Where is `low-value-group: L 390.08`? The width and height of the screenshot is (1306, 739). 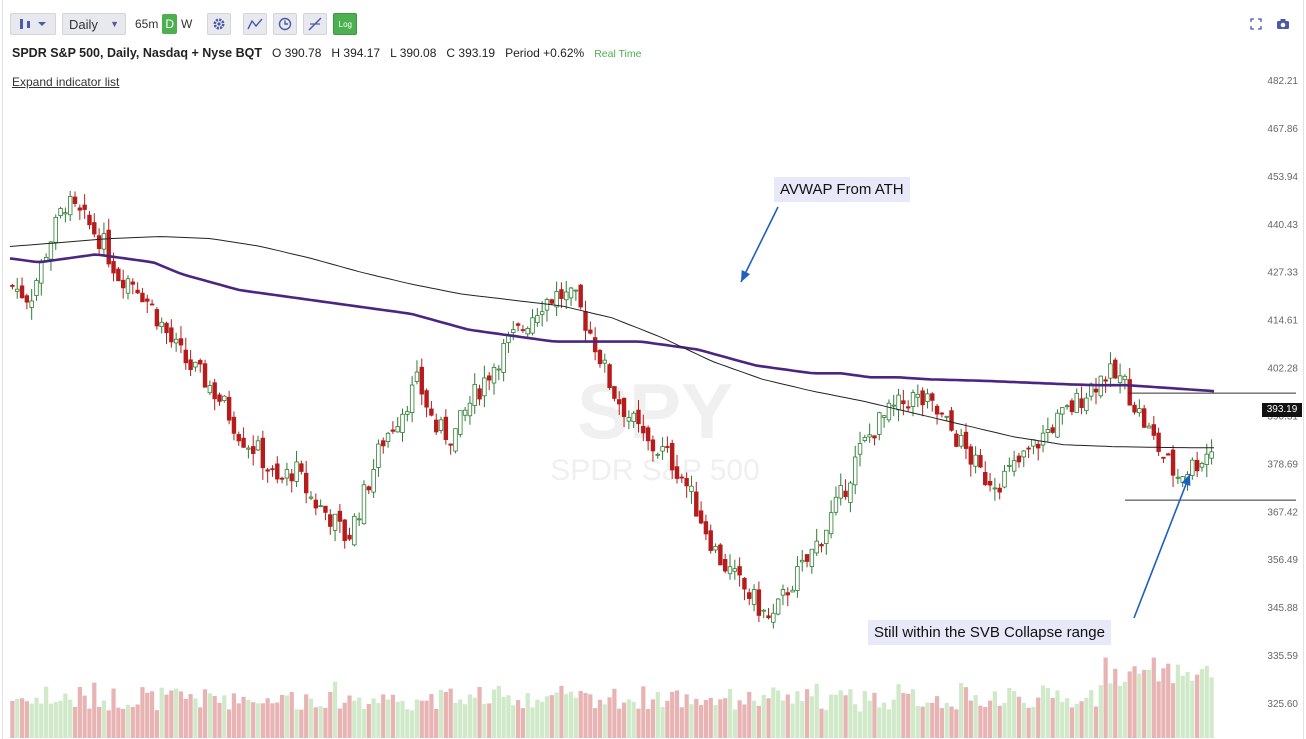
low-value-group: L 390.08 is located at coordinates (413, 53).